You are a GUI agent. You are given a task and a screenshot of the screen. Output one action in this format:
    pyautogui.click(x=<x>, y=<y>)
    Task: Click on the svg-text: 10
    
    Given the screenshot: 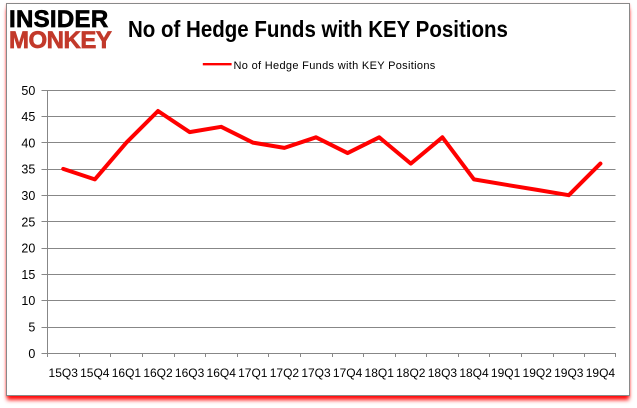 What is the action you would take?
    pyautogui.click(x=28, y=301)
    